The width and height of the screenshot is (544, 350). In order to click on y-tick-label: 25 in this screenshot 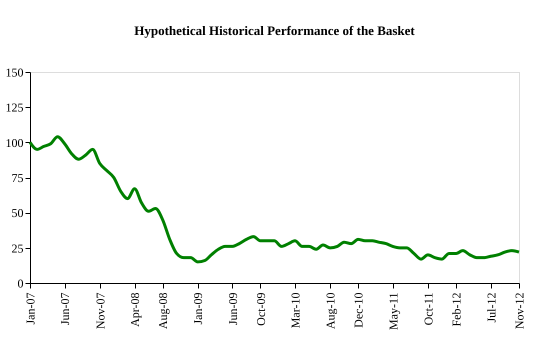, I will do `click(18, 248)`.